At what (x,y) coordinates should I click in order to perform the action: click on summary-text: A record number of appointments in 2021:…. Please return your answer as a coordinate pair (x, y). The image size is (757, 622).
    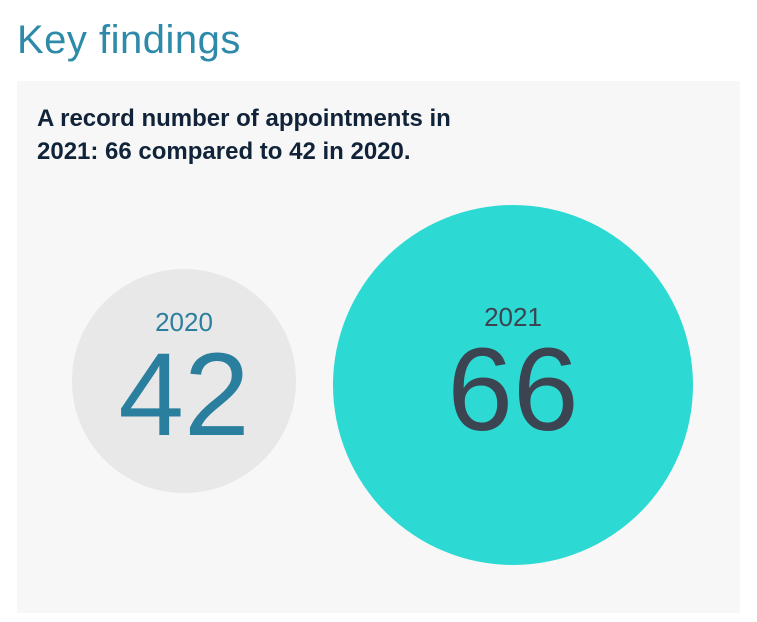
    Looking at the image, I should click on (244, 135).